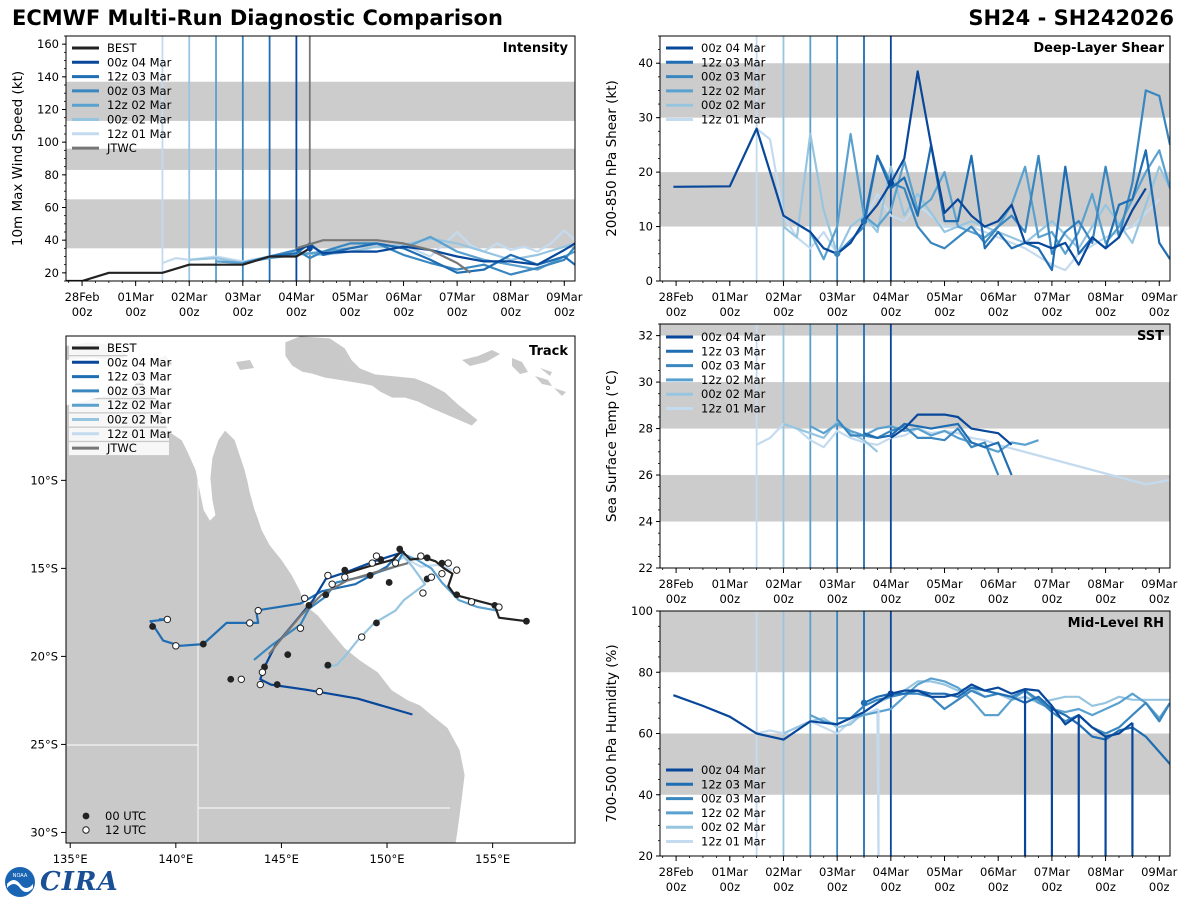 The image size is (1200, 900). What do you see at coordinates (139, 105) in the screenshot?
I see `intensity-legend-label: 12z 02 Mar` at bounding box center [139, 105].